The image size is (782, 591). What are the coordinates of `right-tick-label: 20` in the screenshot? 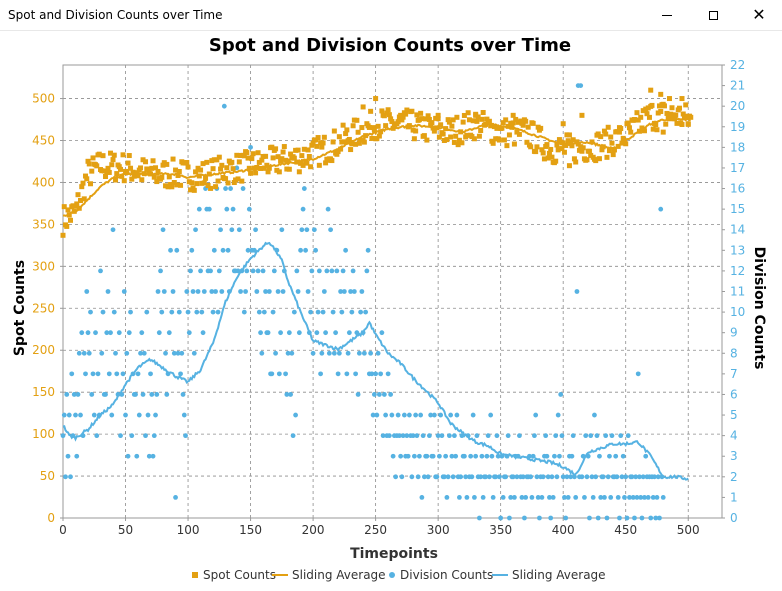 It's located at (737, 106).